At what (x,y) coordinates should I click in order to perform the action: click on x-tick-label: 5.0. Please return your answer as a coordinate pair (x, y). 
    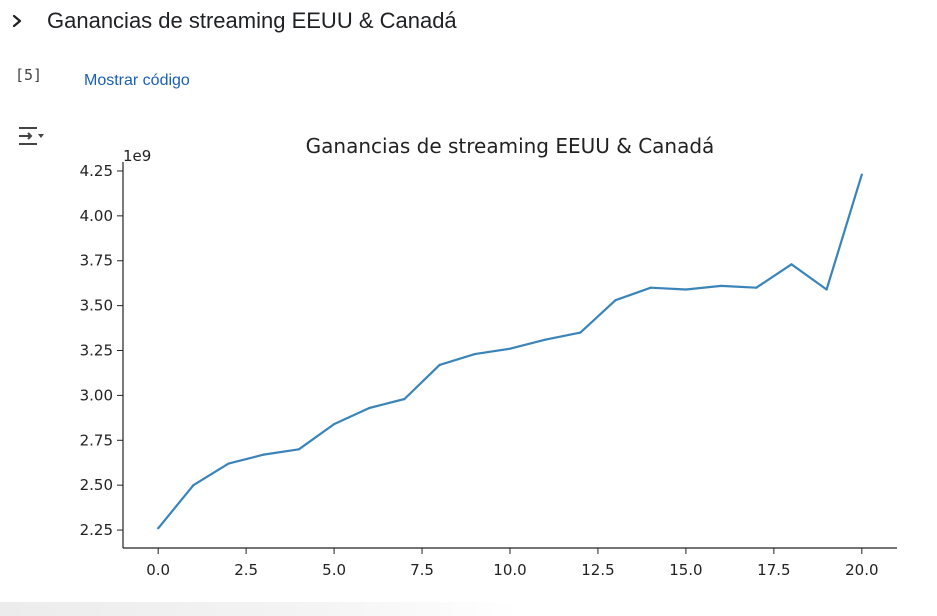
    Looking at the image, I should click on (334, 570).